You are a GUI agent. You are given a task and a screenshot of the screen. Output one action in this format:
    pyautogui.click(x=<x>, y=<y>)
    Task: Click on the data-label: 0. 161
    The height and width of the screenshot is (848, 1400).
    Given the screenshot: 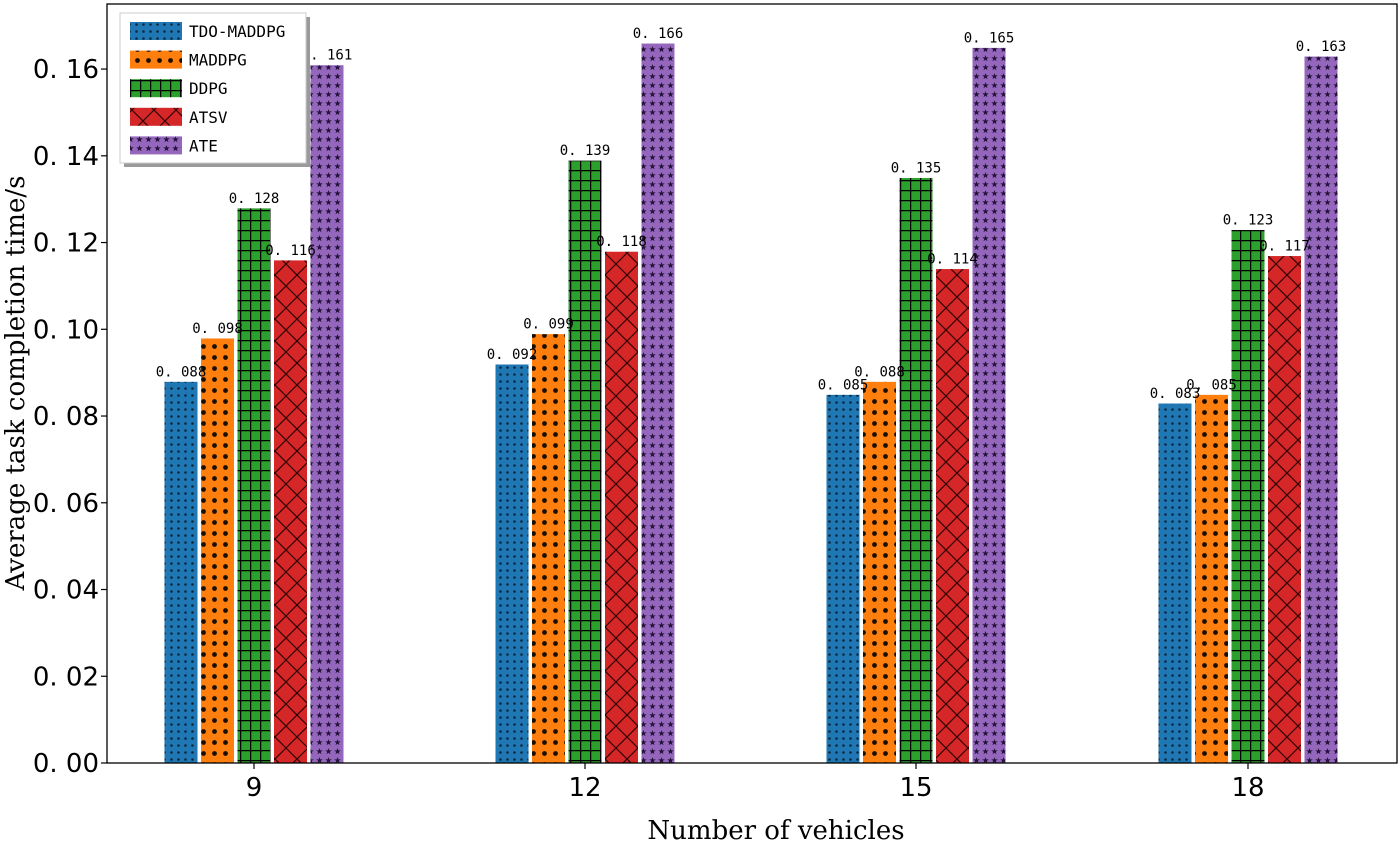 What is the action you would take?
    pyautogui.click(x=327, y=56)
    